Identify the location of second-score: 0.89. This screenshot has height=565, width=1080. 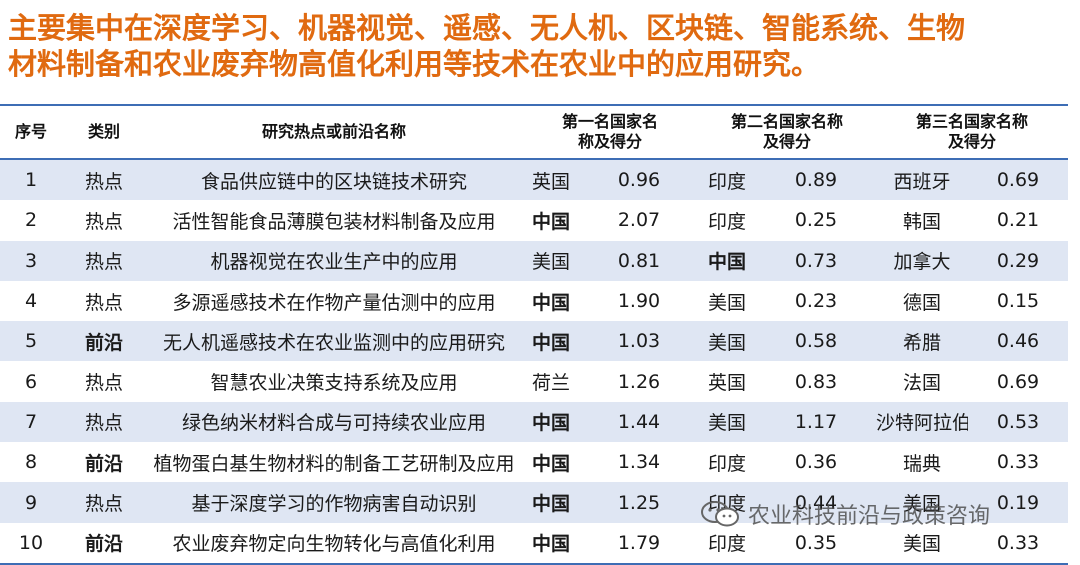
(816, 180).